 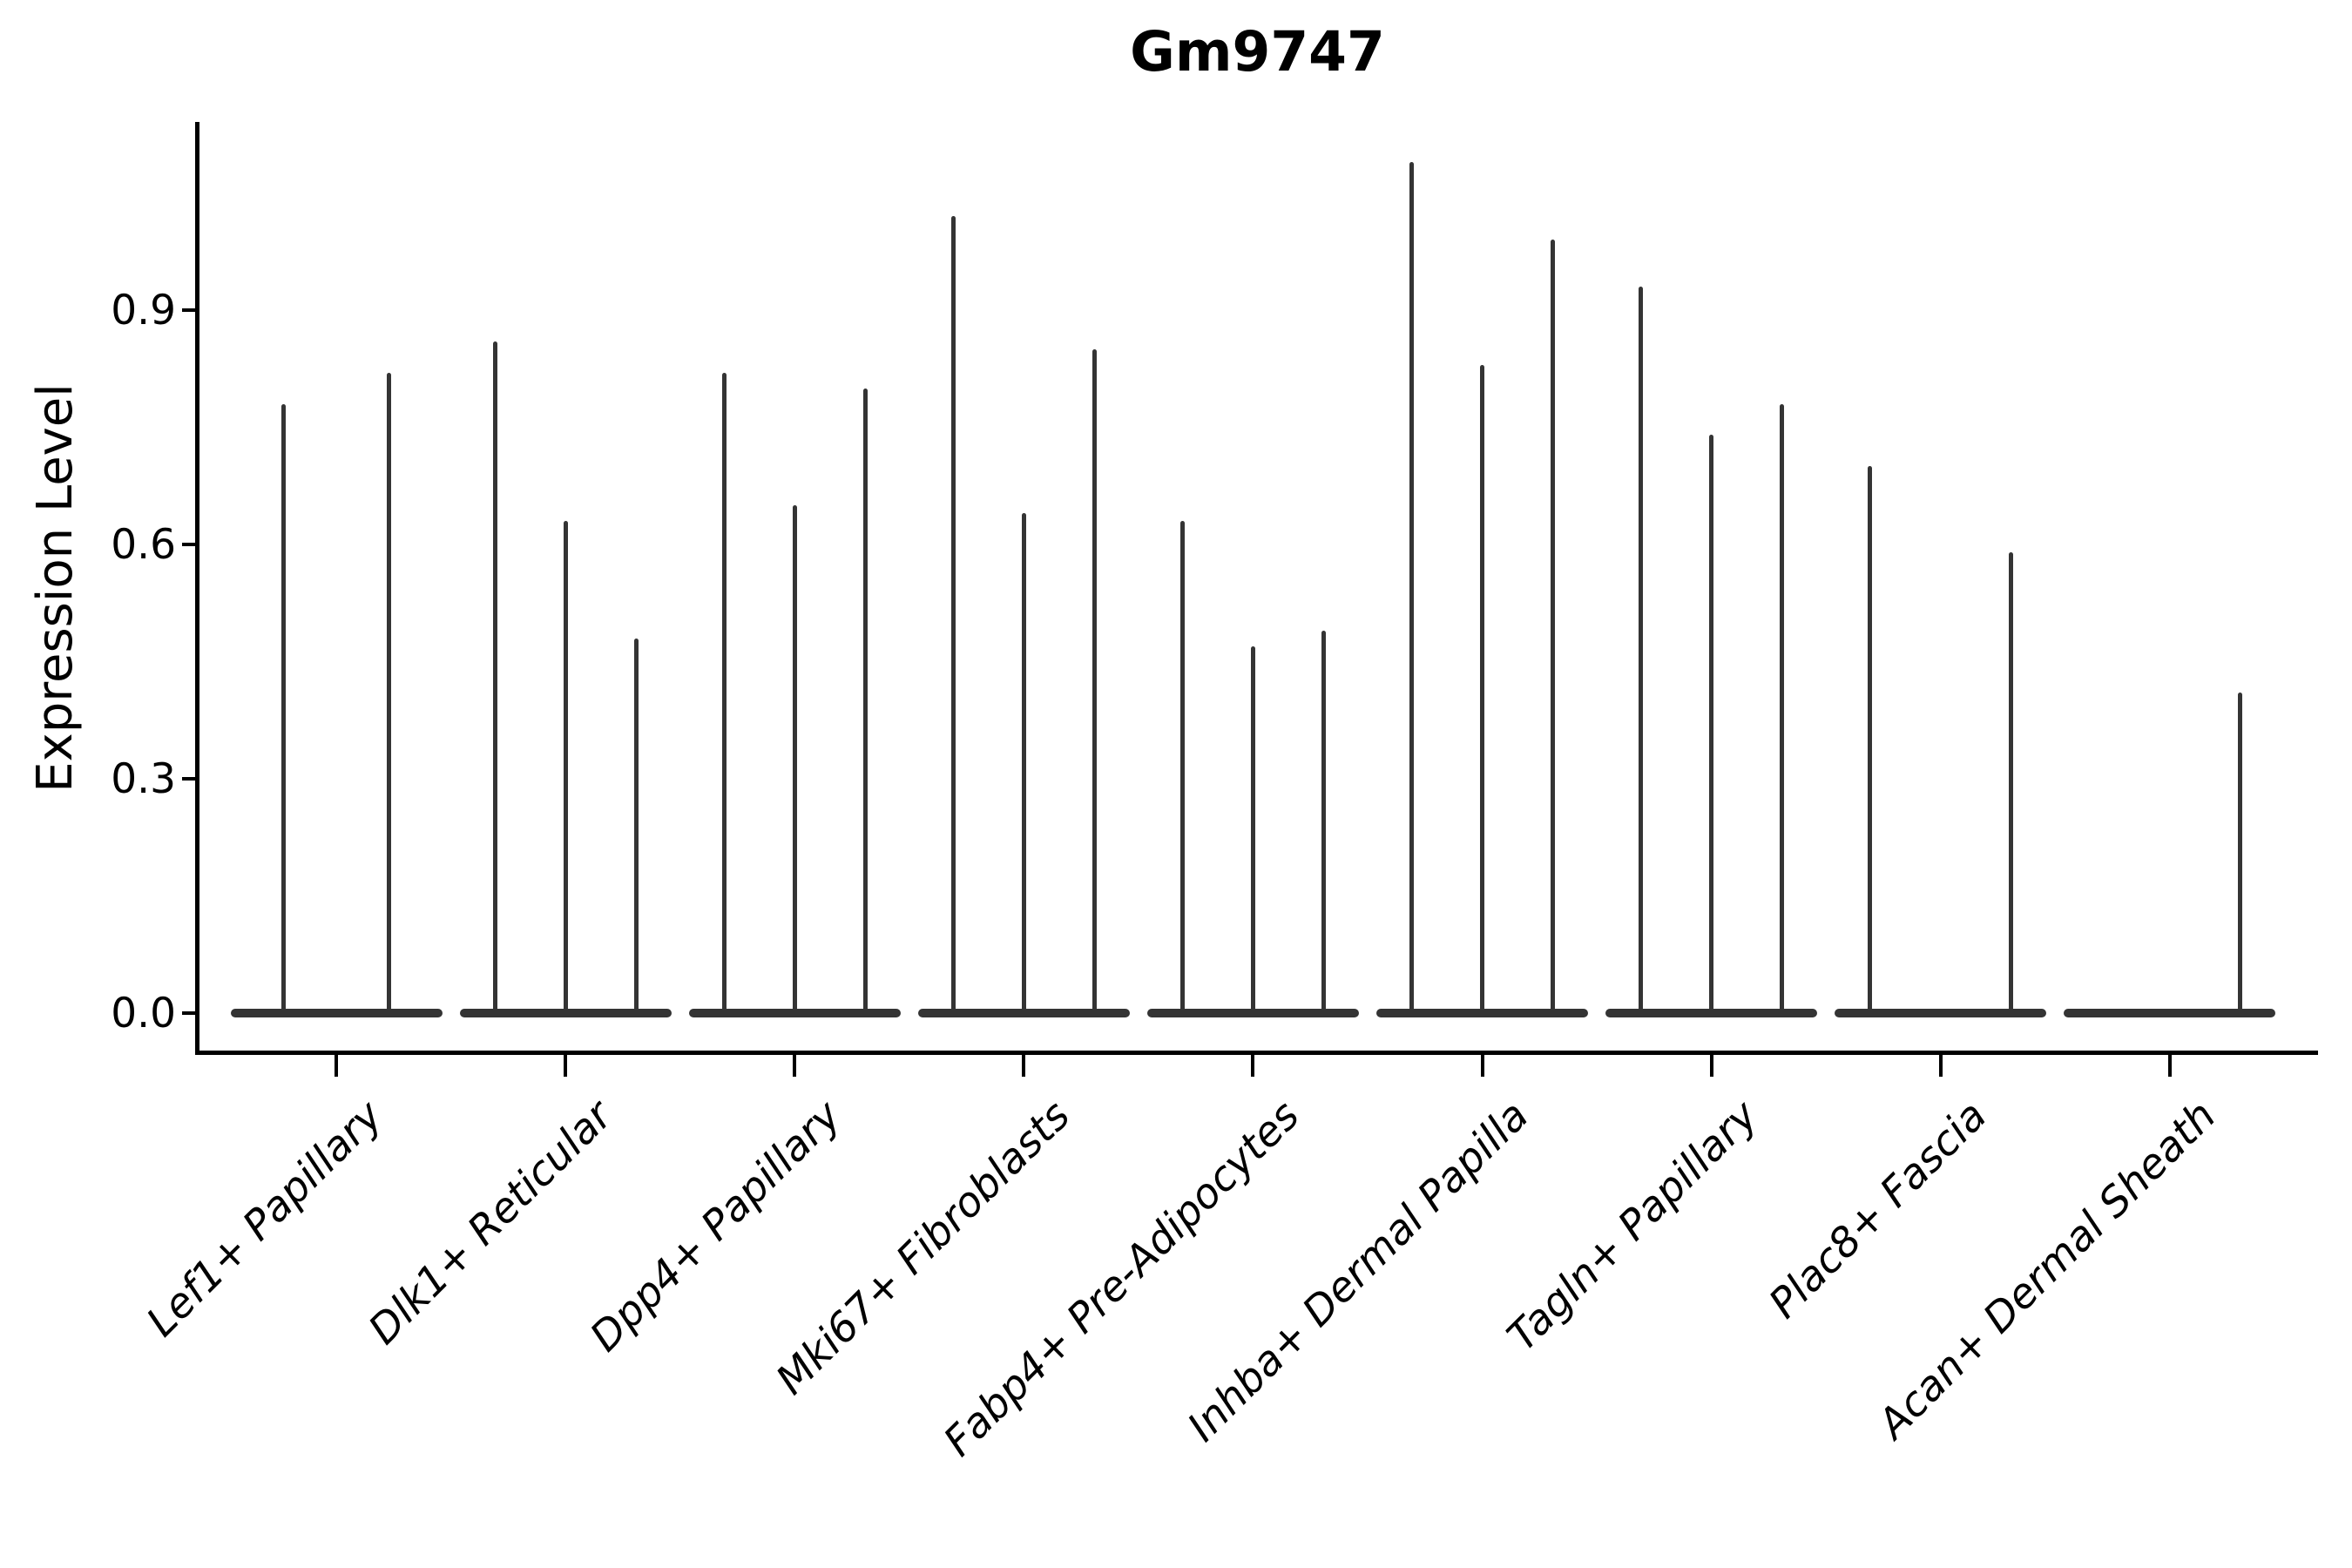 I want to click on y-axis-label: Expression Level, so click(x=56, y=588).